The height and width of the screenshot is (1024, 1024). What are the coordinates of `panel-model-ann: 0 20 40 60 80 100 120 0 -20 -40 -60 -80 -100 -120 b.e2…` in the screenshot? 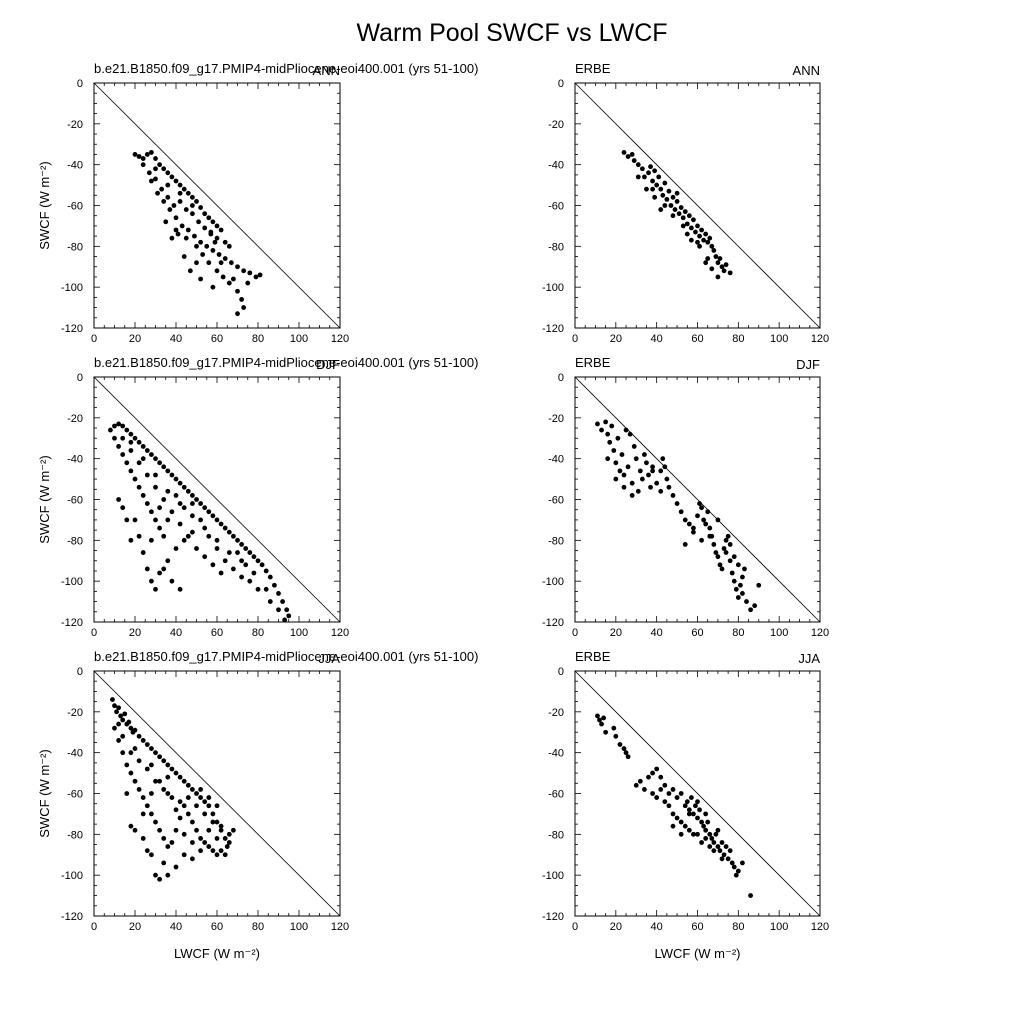 It's located at (257, 203).